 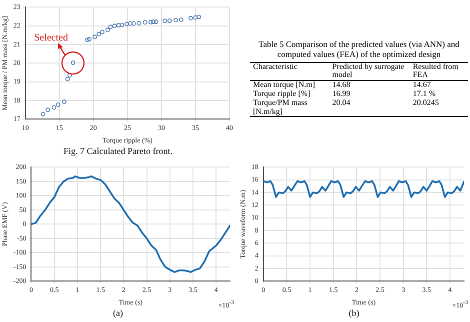 What do you see at coordinates (354, 313) in the screenshot?
I see `text: (b)` at bounding box center [354, 313].